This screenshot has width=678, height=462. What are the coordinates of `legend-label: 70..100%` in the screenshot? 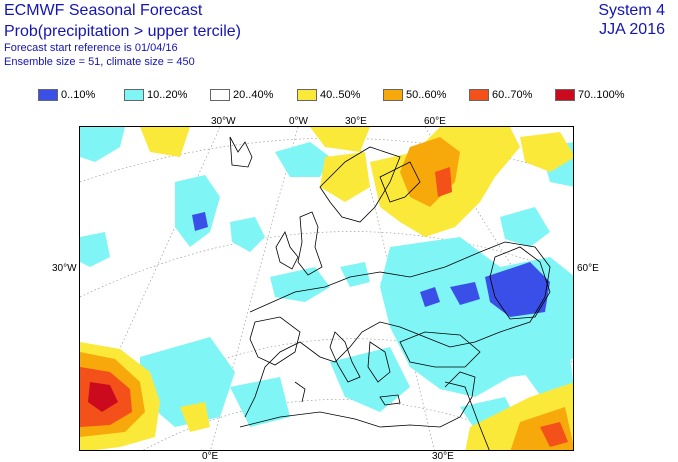 It's located at (601, 95).